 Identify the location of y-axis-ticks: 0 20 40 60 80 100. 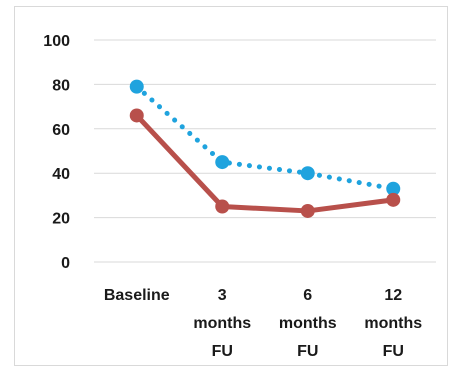
(56, 152).